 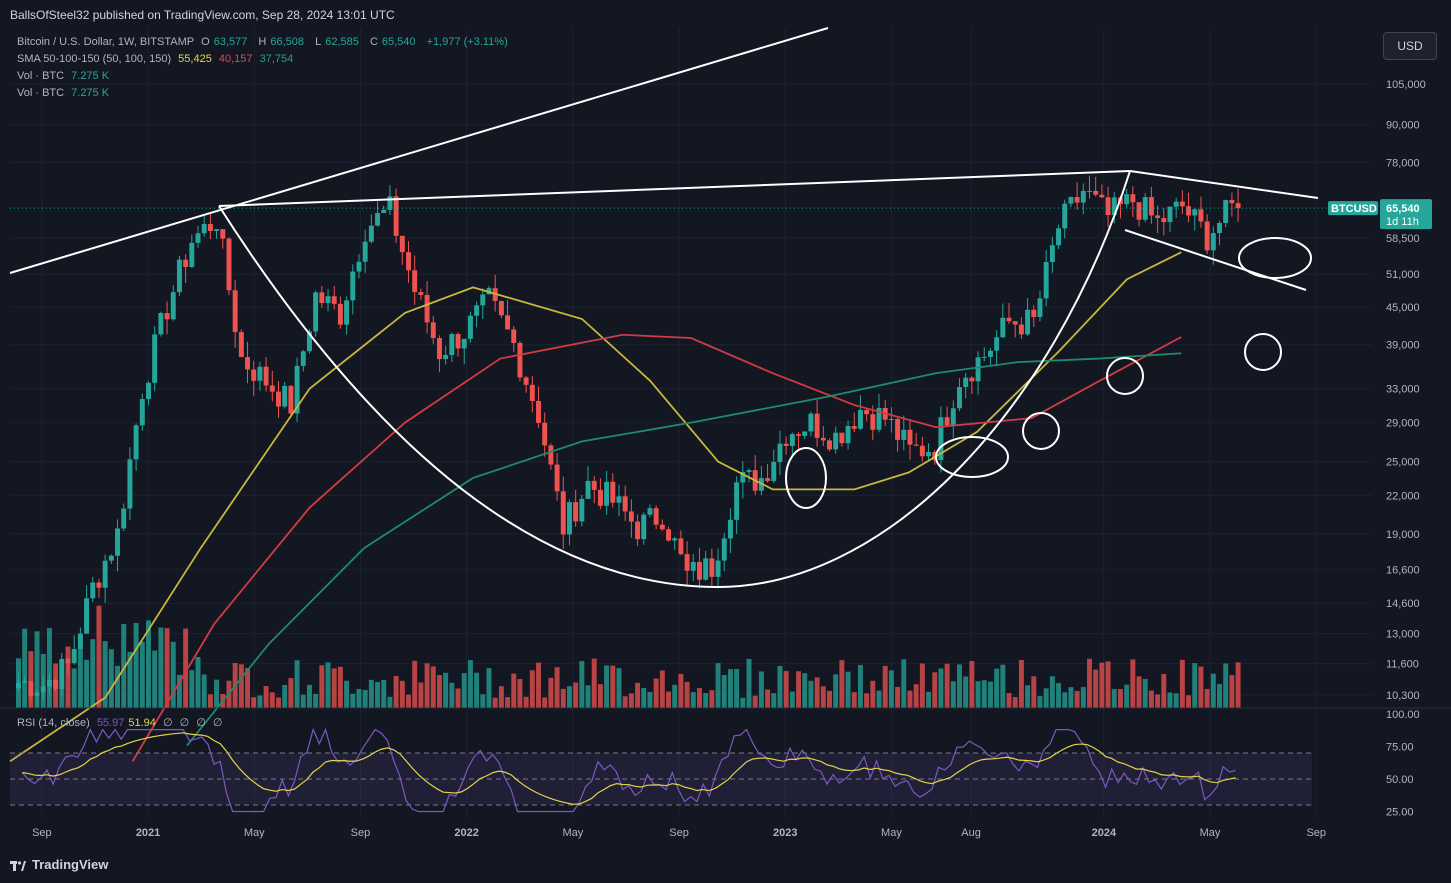 I want to click on rsi-tick-label: 100.00, so click(x=1403, y=715).